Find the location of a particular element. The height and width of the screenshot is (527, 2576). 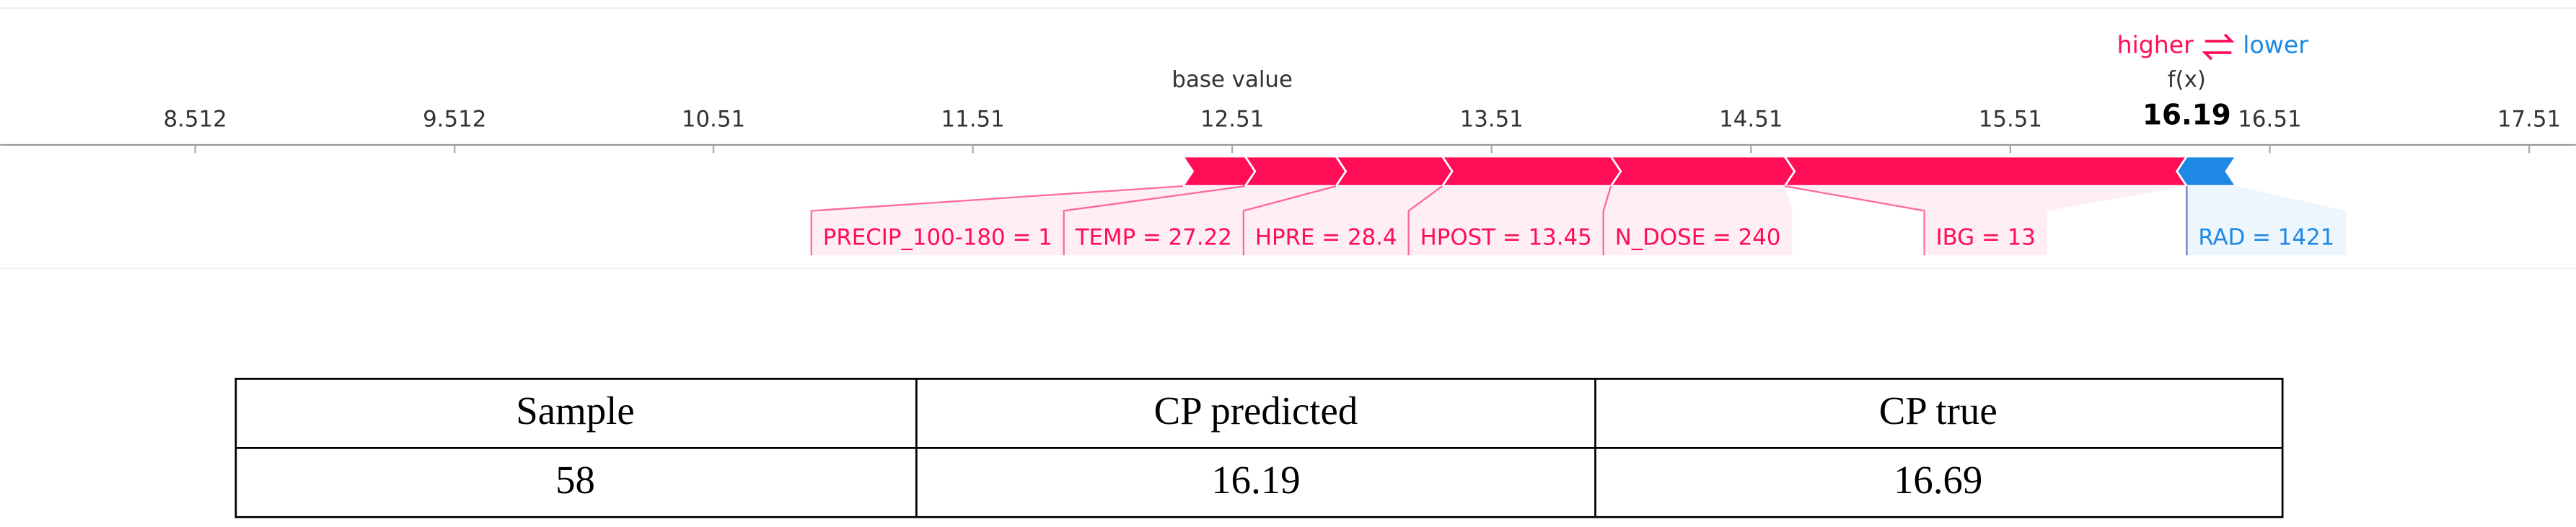

table-cell: 16.69 is located at coordinates (1938, 480).